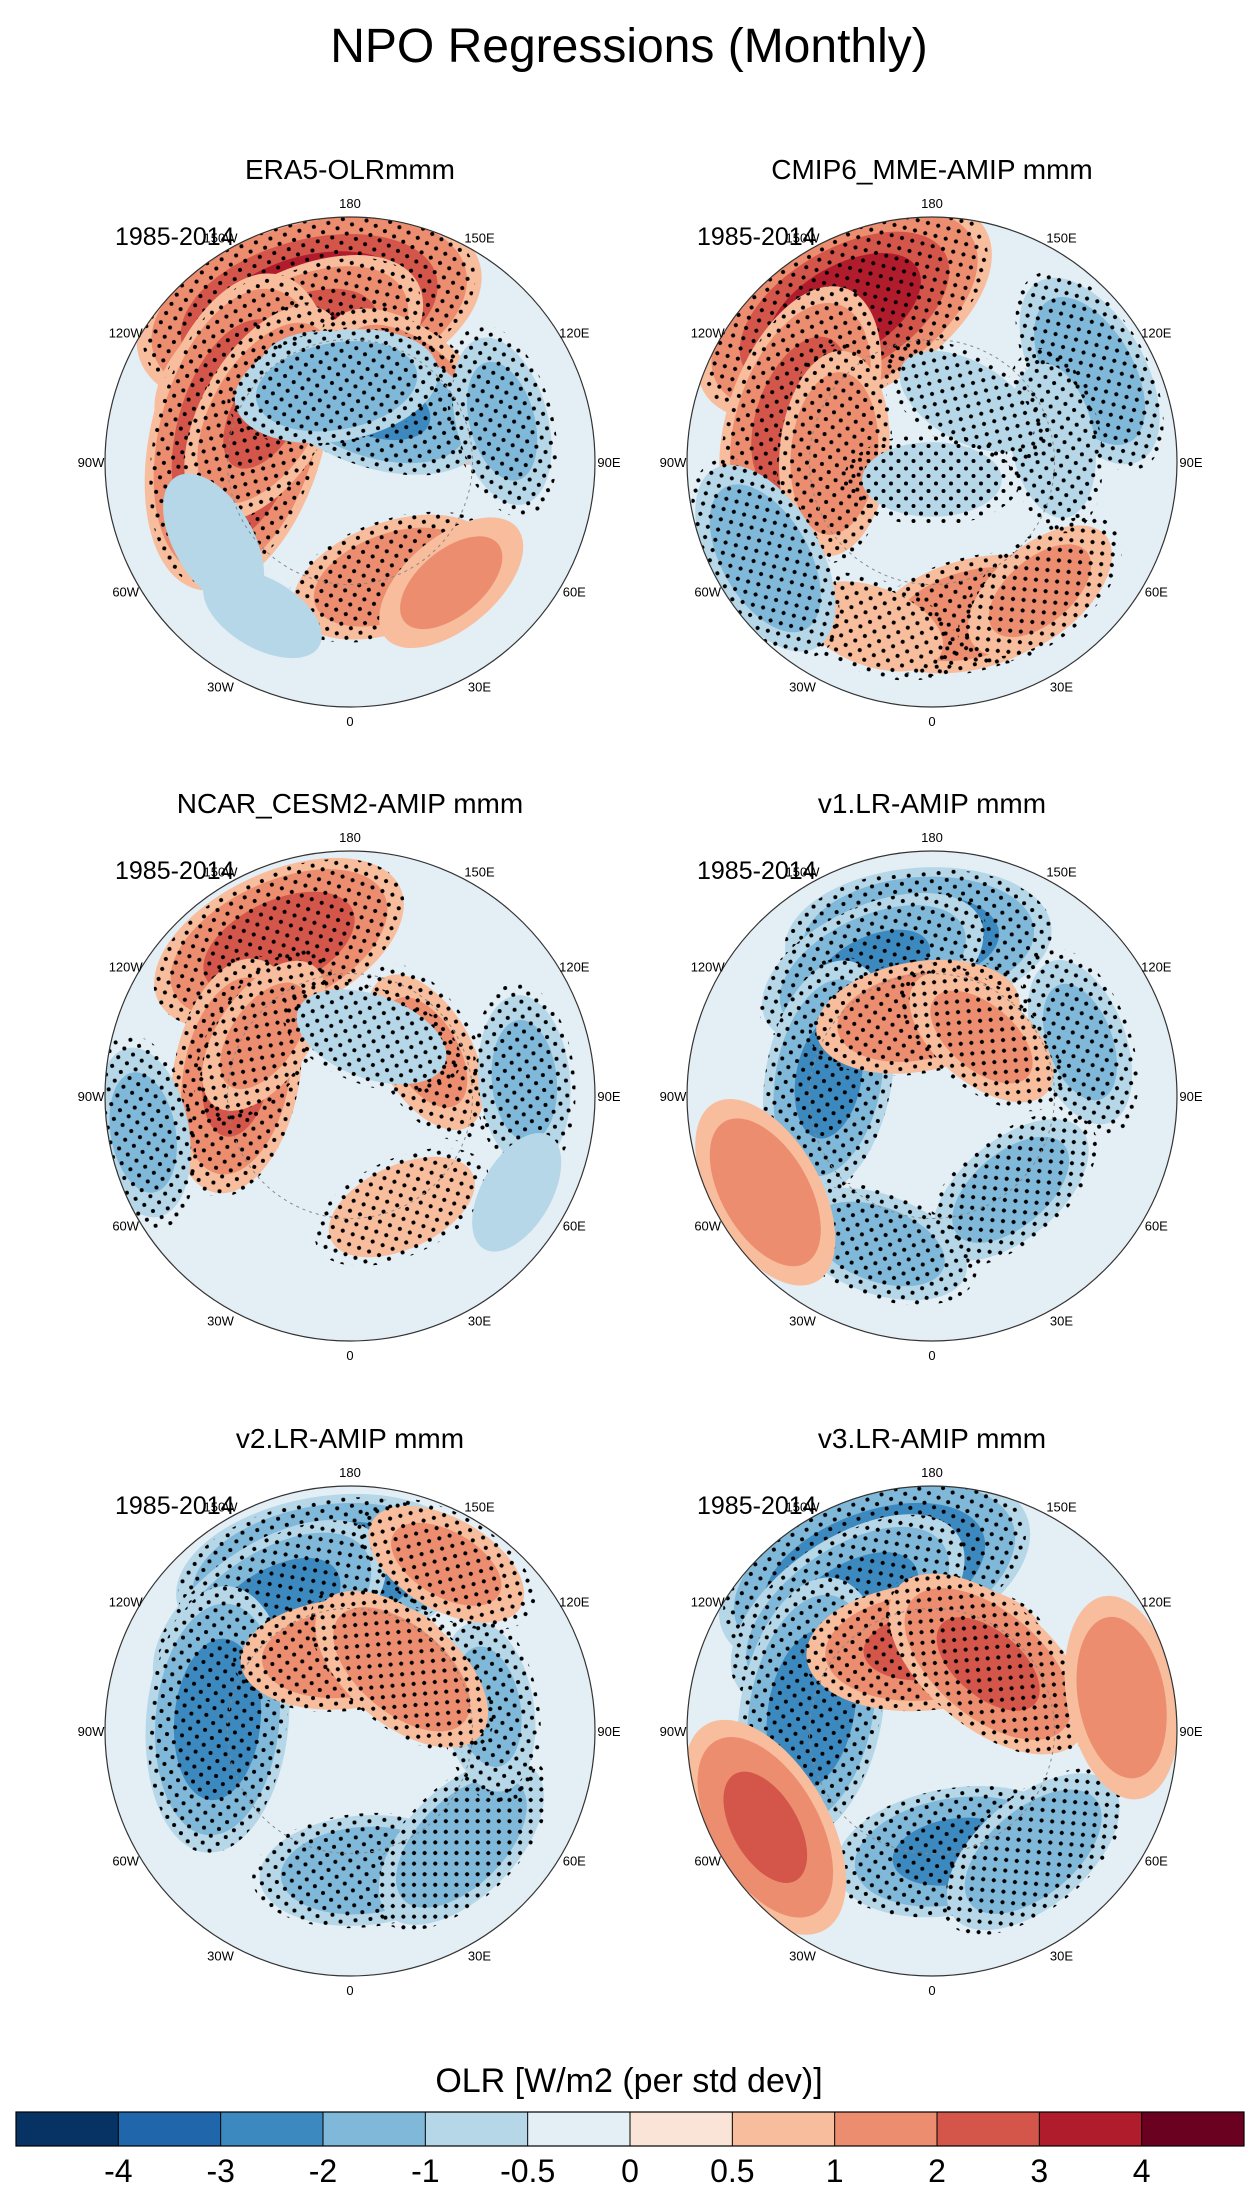  What do you see at coordinates (479, 238) in the screenshot?
I see `longitude-label: 150E` at bounding box center [479, 238].